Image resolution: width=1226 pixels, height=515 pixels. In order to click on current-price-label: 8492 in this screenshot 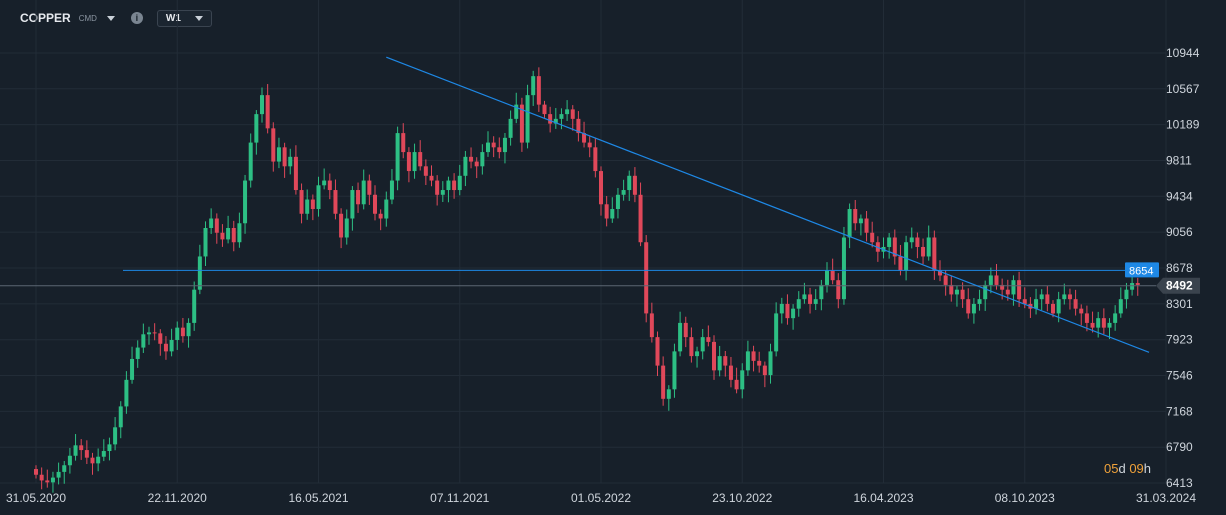, I will do `click(1179, 286)`.